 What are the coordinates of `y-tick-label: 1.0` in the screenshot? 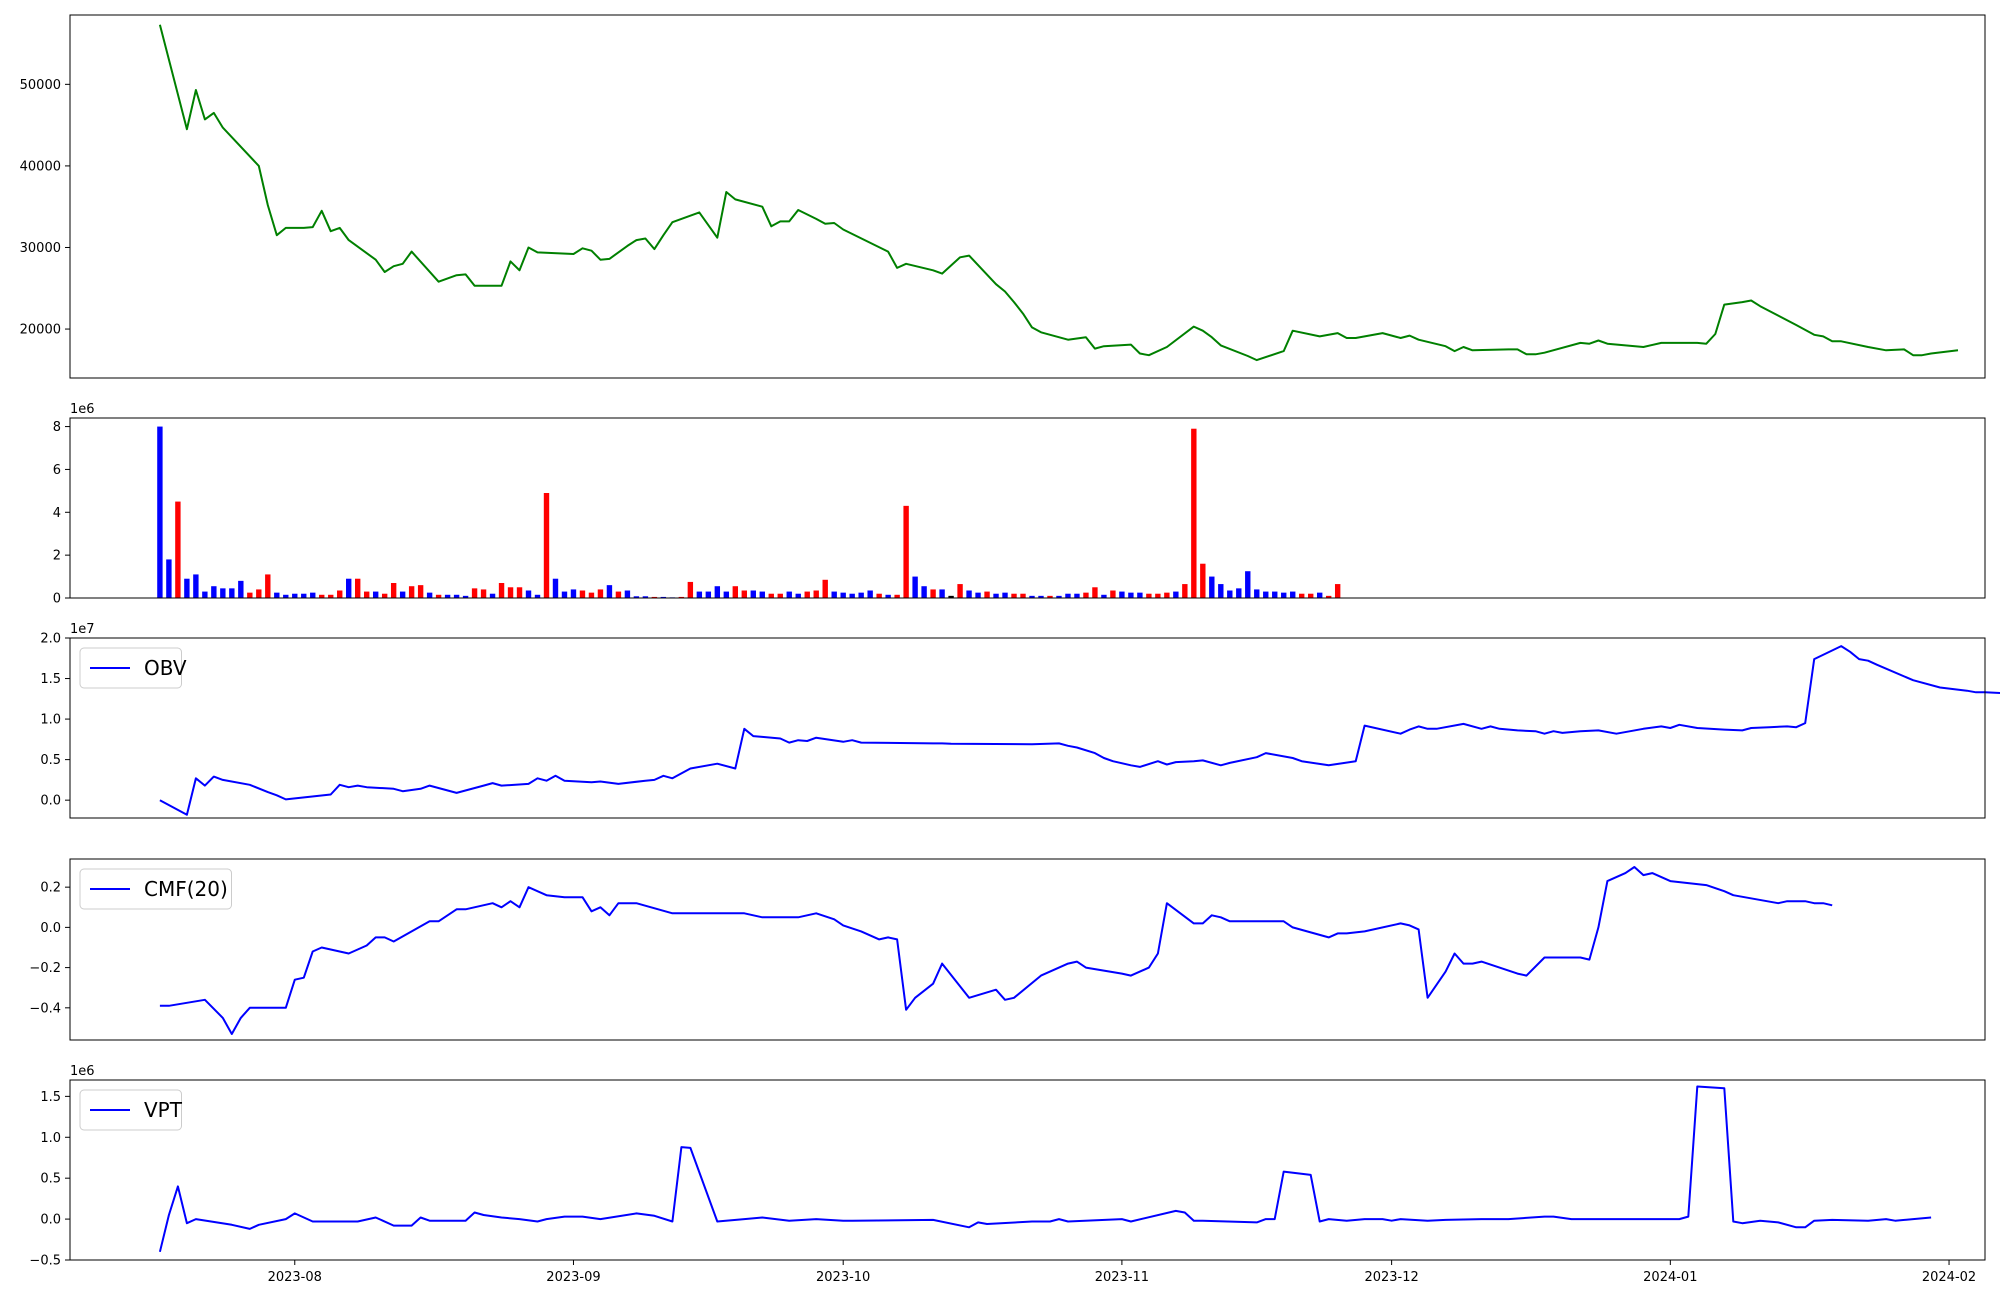 It's located at (50, 720).